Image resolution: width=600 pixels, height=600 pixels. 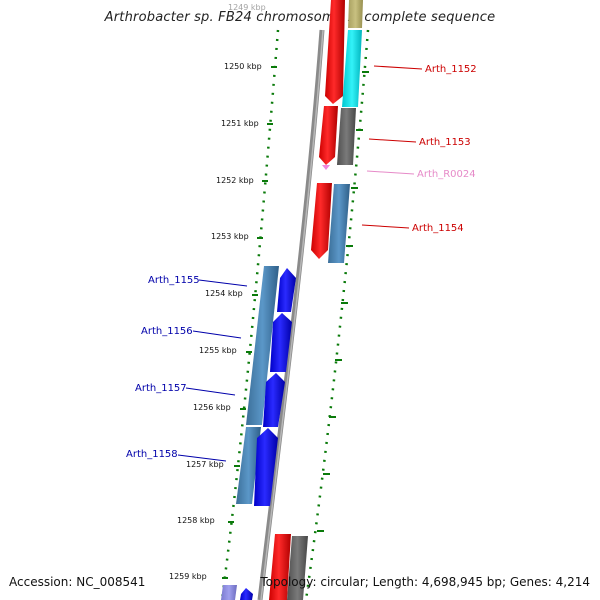 What do you see at coordinates (167, 331) in the screenshot?
I see `gene-label-arth-1156: Arth_1156` at bounding box center [167, 331].